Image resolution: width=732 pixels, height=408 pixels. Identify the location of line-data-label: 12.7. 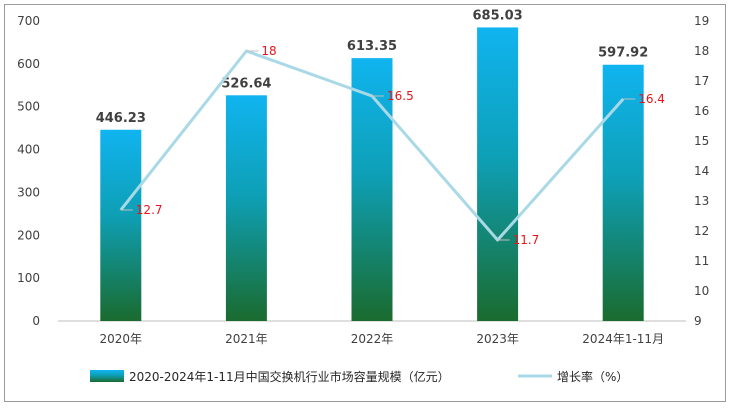
(149, 210).